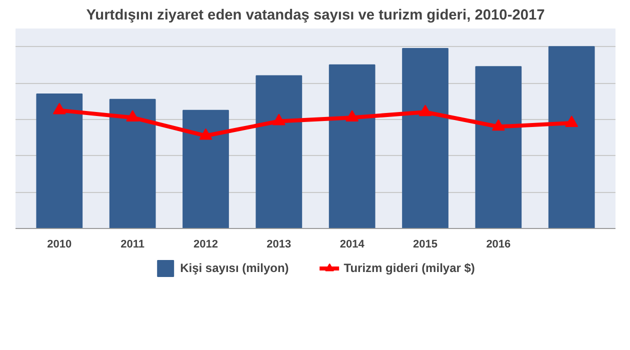 The image size is (630, 350). What do you see at coordinates (409, 268) in the screenshot?
I see `legend-label: Turizm gideri (milyar $)` at bounding box center [409, 268].